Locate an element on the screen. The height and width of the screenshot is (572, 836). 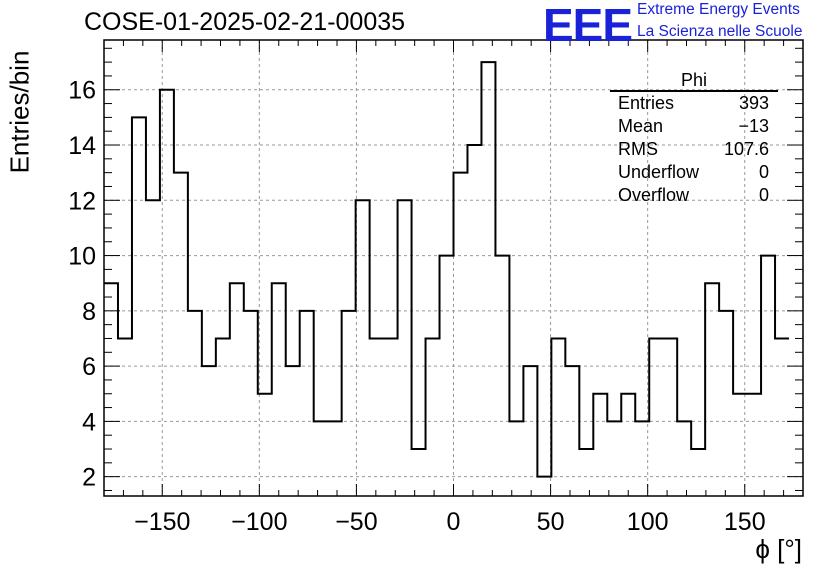
stats-key: Entries is located at coordinates (646, 103).